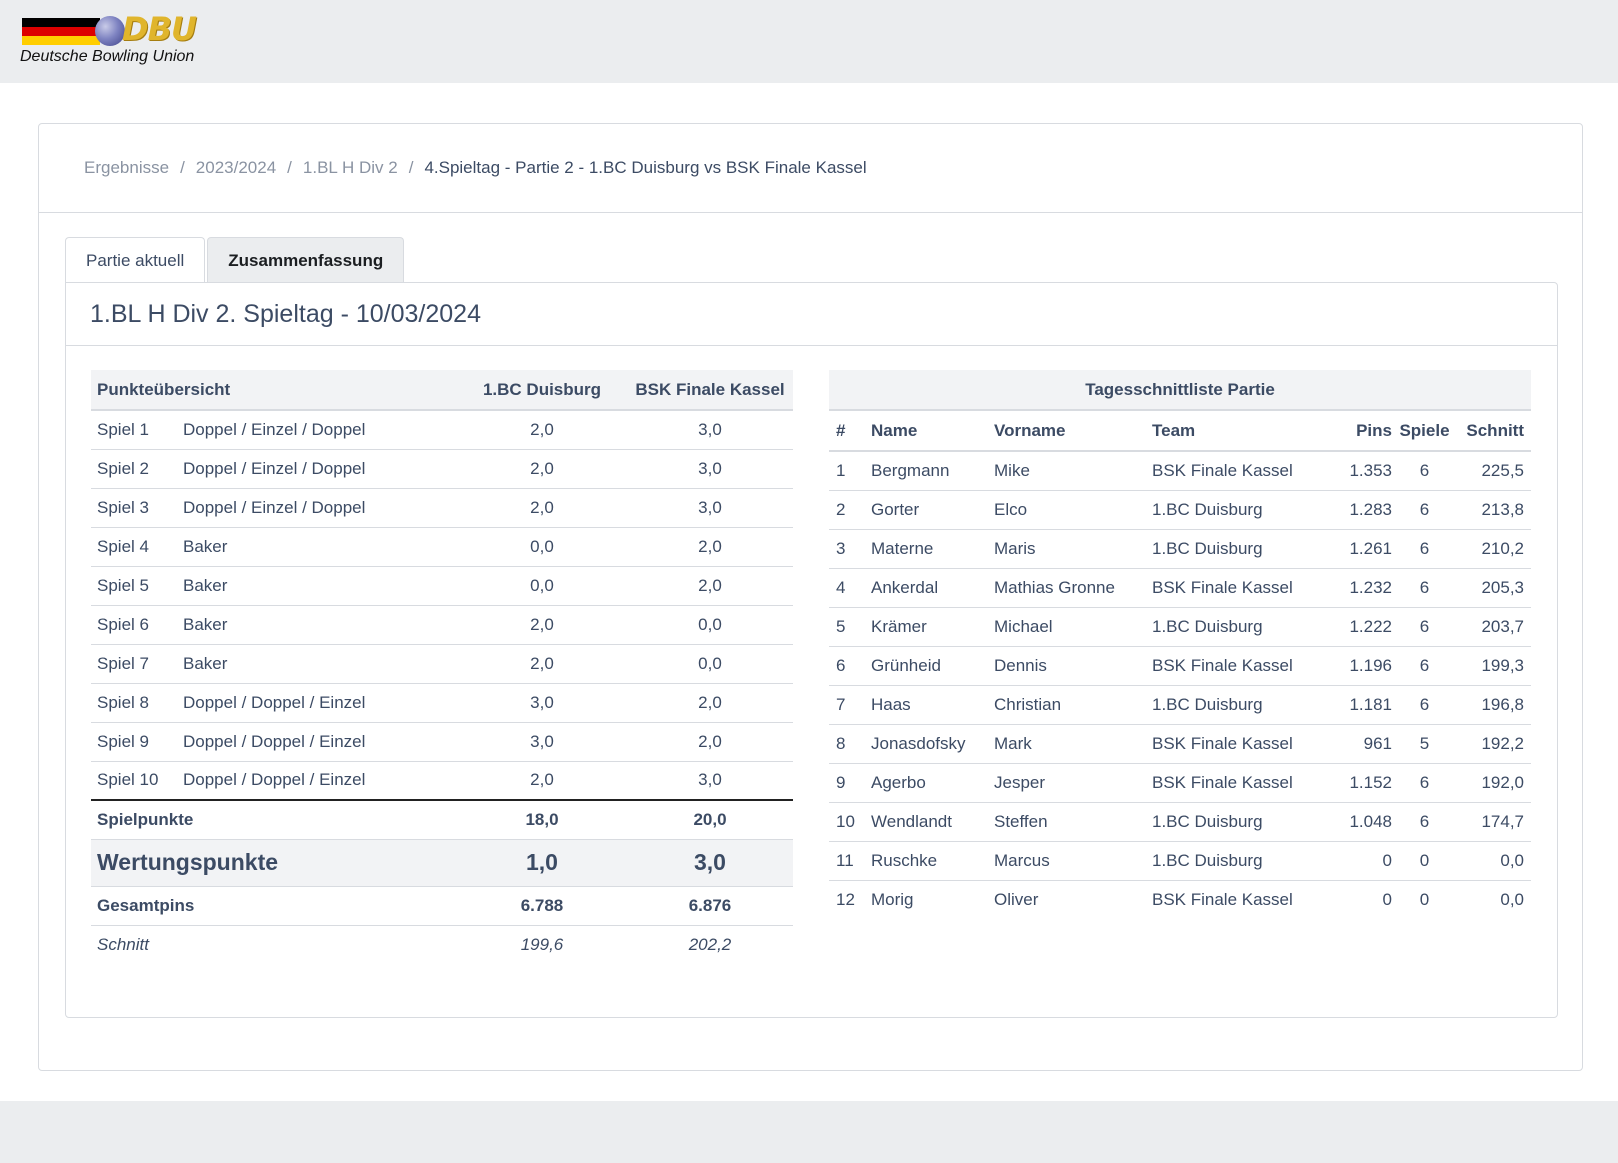  I want to click on spielpunkte-team1: 18,0, so click(542, 820).